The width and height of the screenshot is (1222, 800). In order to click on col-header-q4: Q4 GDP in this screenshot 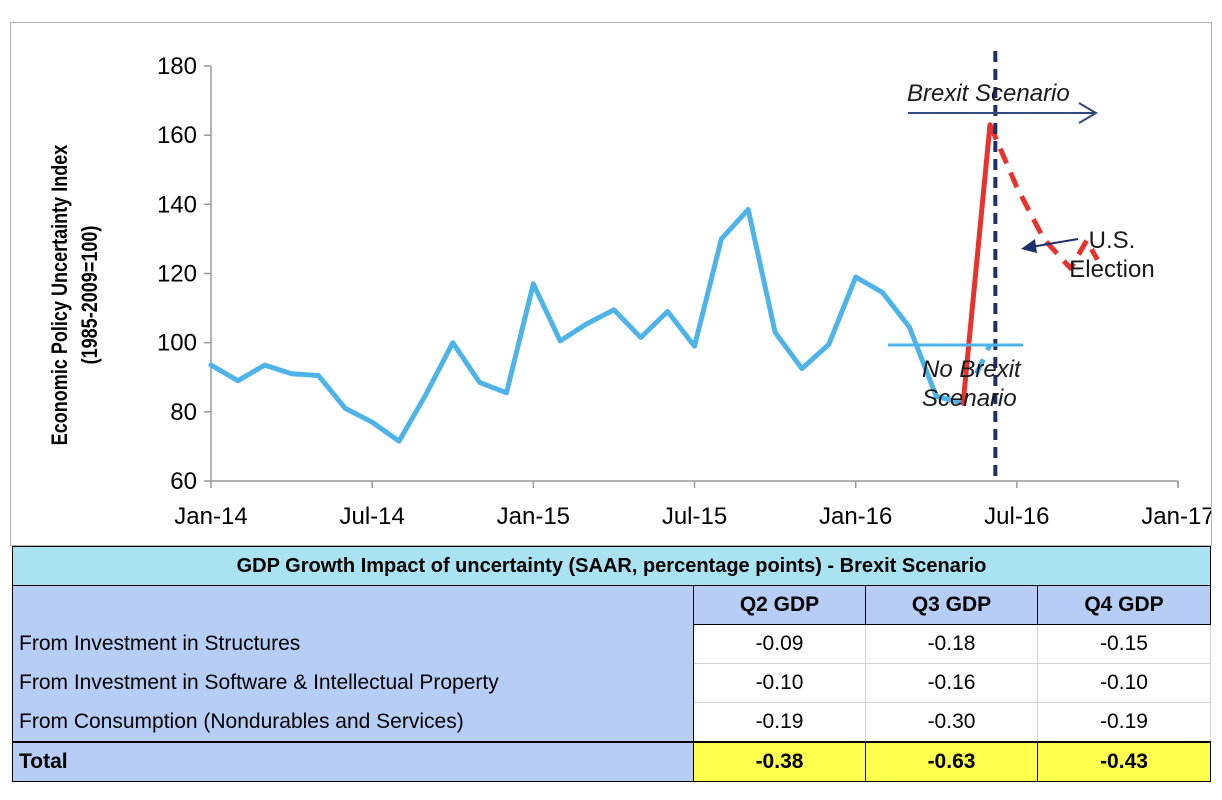, I will do `click(1124, 605)`.